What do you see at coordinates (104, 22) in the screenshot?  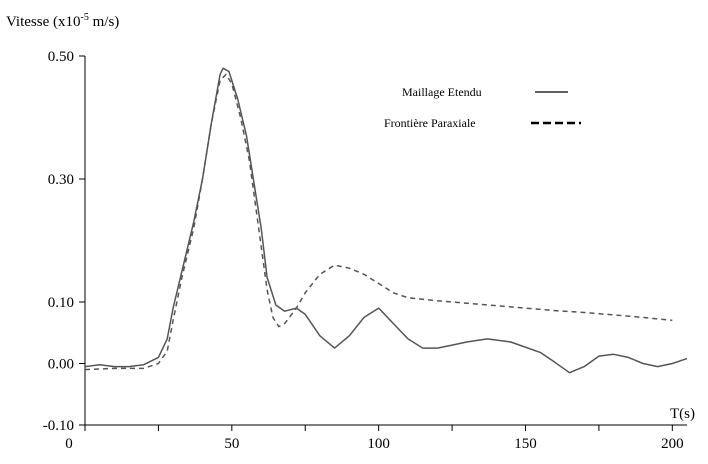 I see `y-axis-label-unit: m/s)` at bounding box center [104, 22].